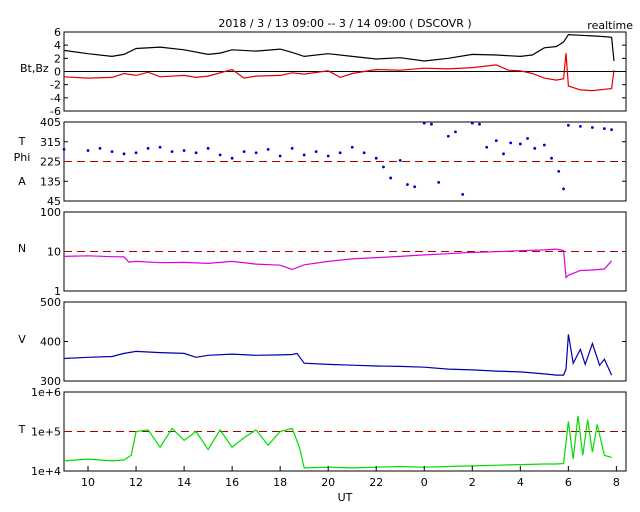 Image resolution: width=640 pixels, height=512 pixels. Describe the element at coordinates (57, 291) in the screenshot. I see `y-tick-label: 1` at that location.